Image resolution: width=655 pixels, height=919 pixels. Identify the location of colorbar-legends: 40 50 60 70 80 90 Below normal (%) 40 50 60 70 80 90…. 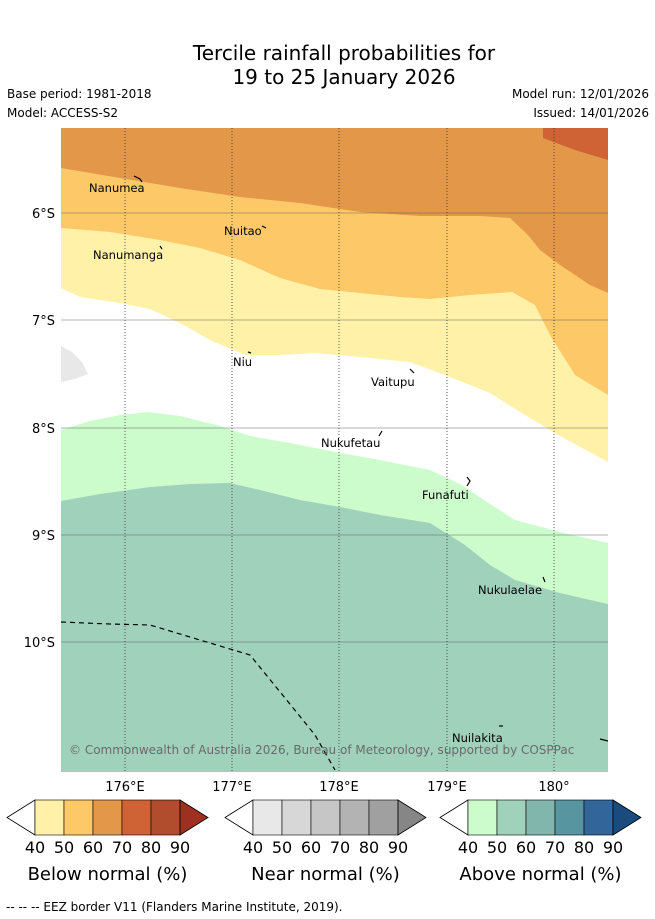
(324, 842).